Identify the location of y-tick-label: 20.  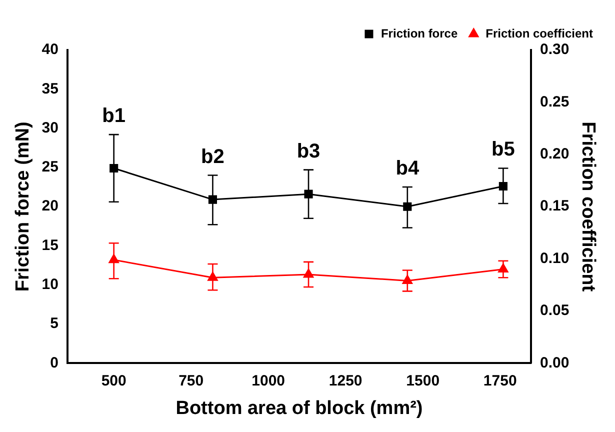
(50, 206).